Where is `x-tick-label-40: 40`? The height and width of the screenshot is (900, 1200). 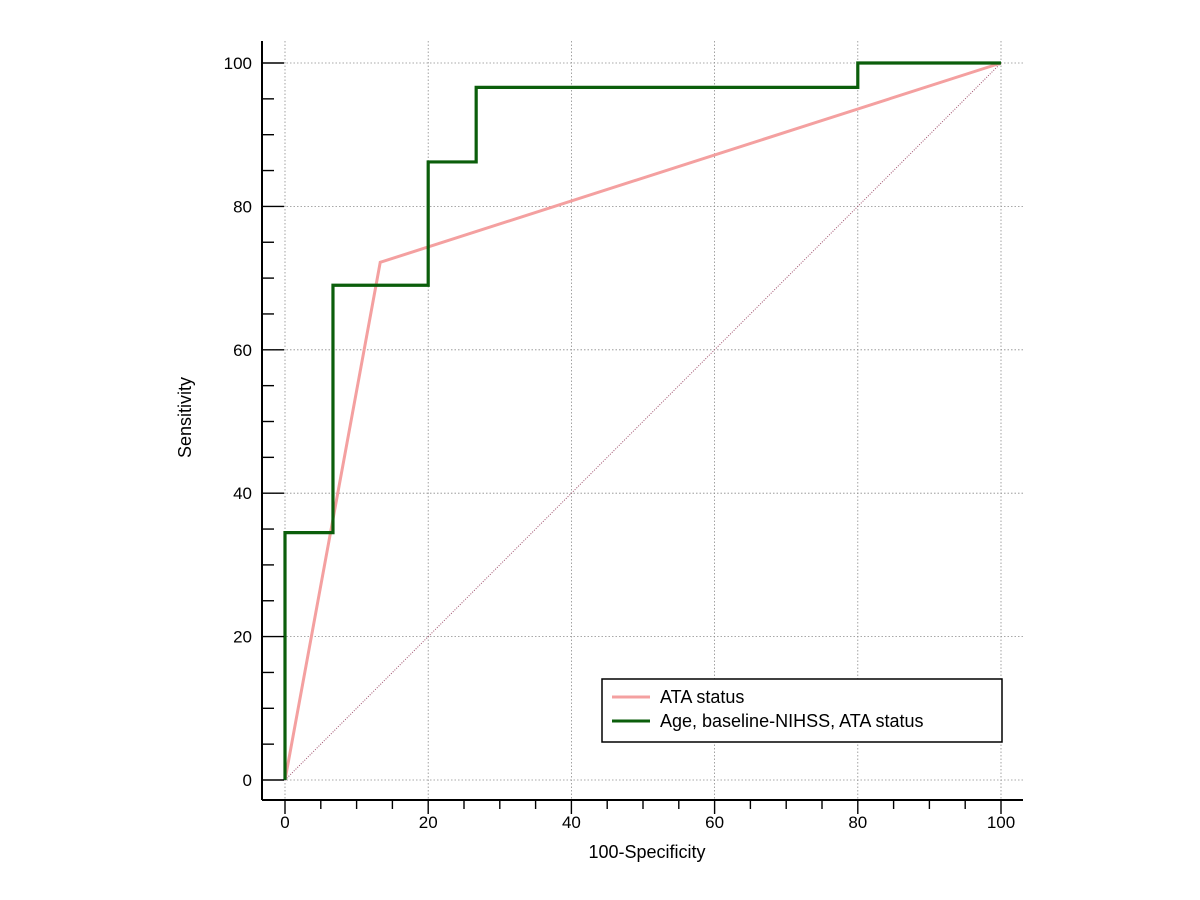 x-tick-label-40: 40 is located at coordinates (571, 822).